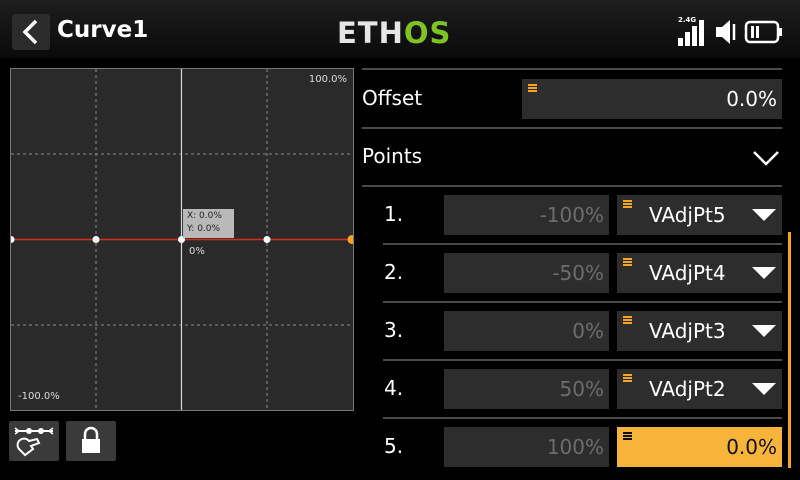  I want to click on back-button, so click(31, 32).